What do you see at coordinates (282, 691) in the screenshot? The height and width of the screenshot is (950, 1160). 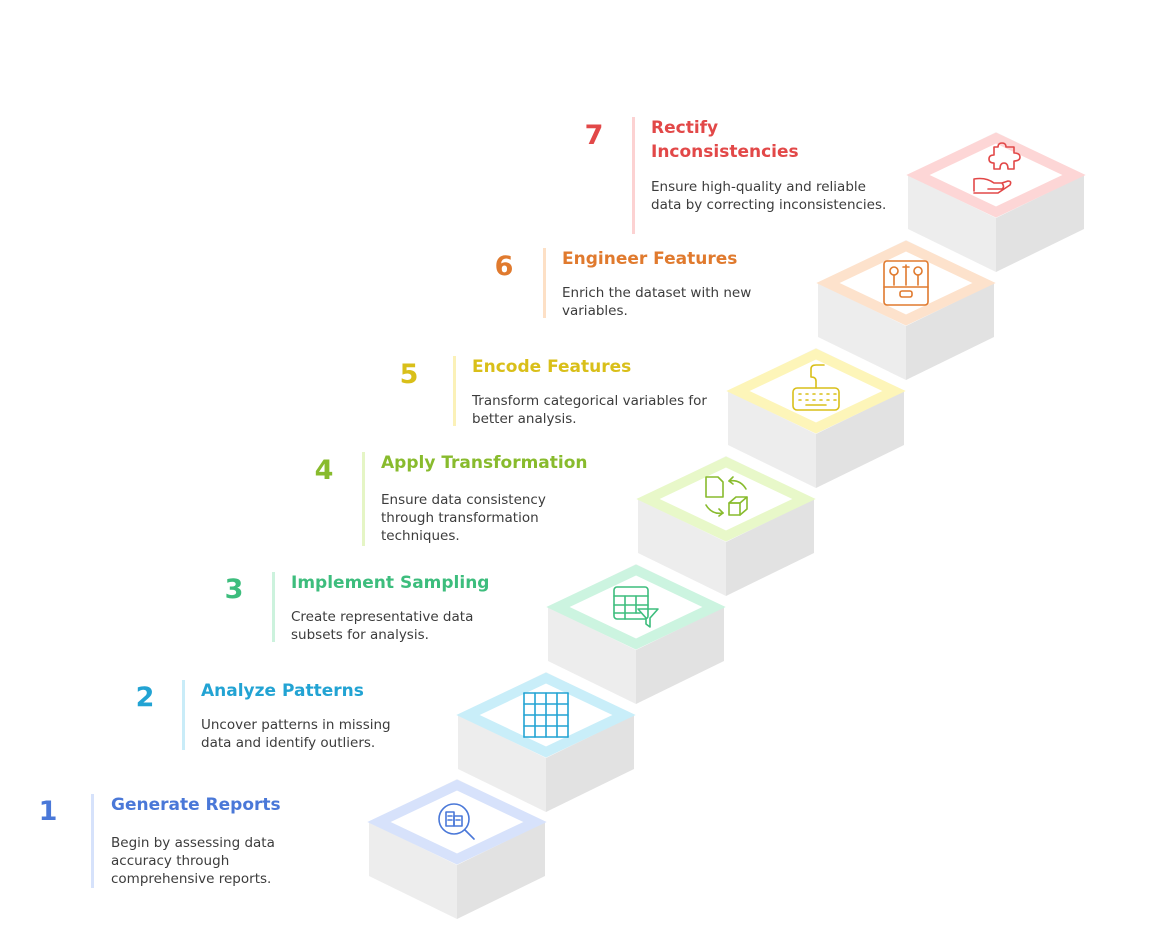 I see `step-title: Analyze Patterns` at bounding box center [282, 691].